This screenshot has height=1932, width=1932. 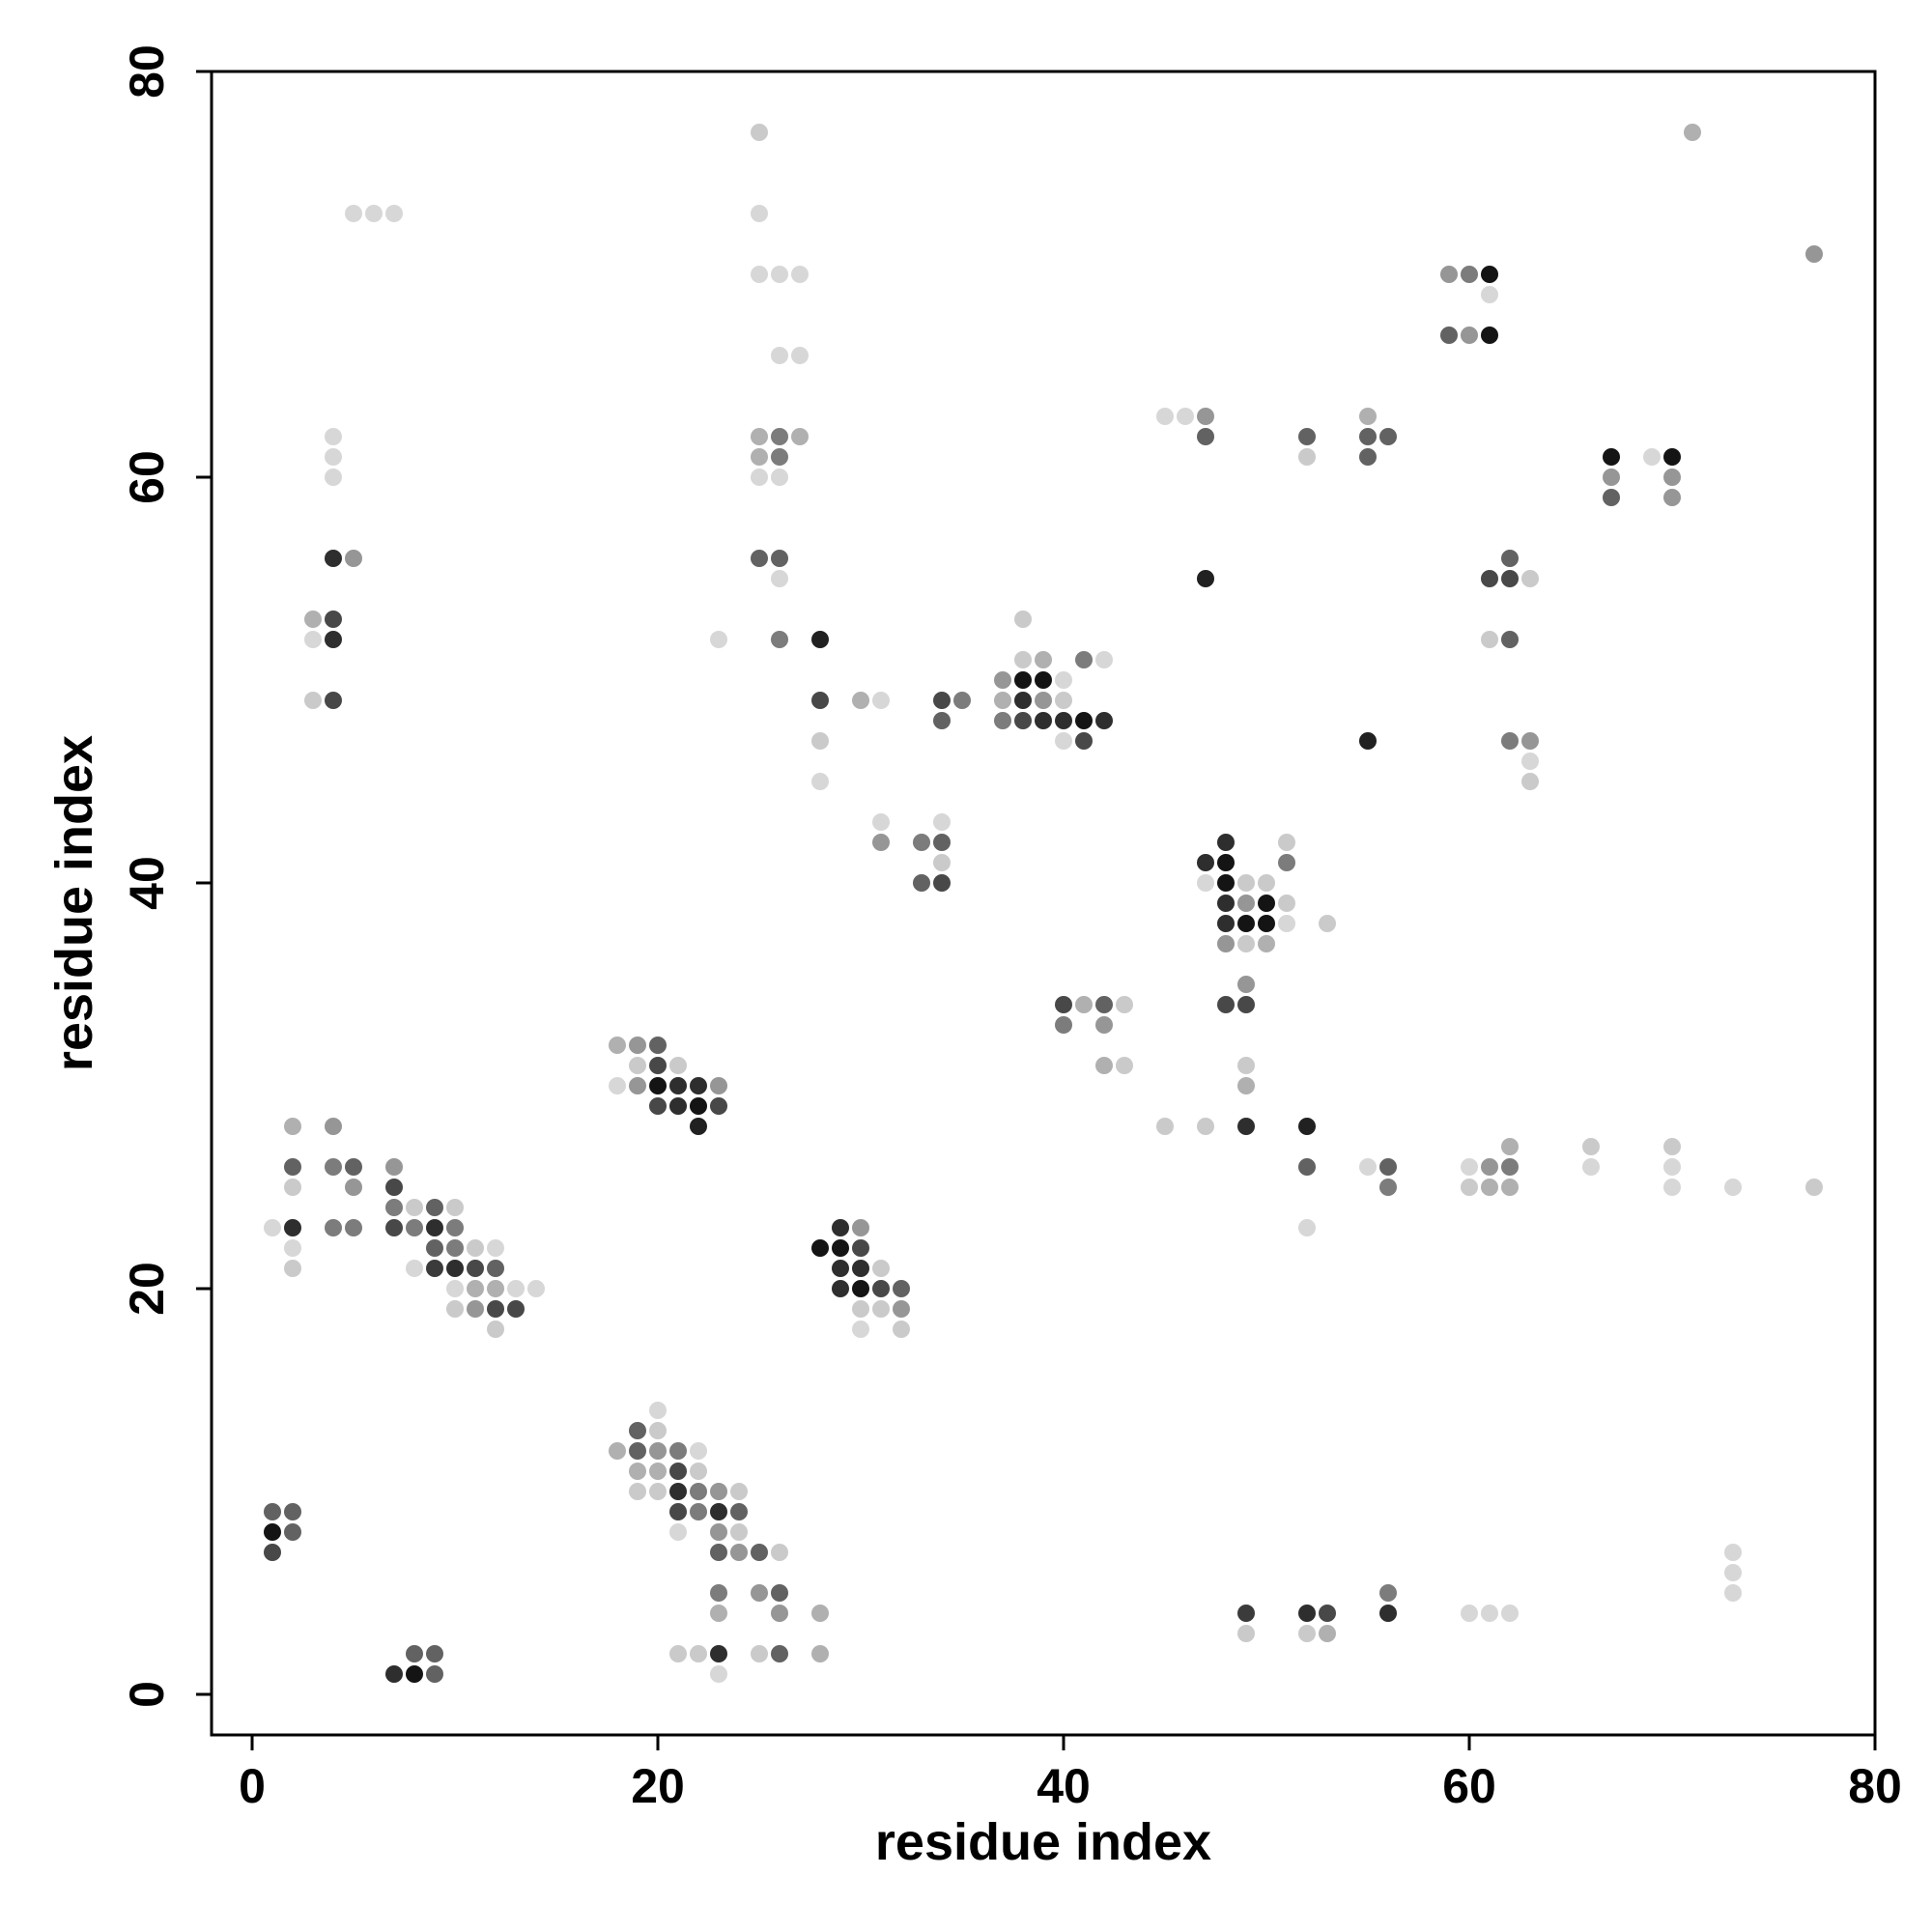 What do you see at coordinates (147, 477) in the screenshot?
I see `y-tick-label: 60` at bounding box center [147, 477].